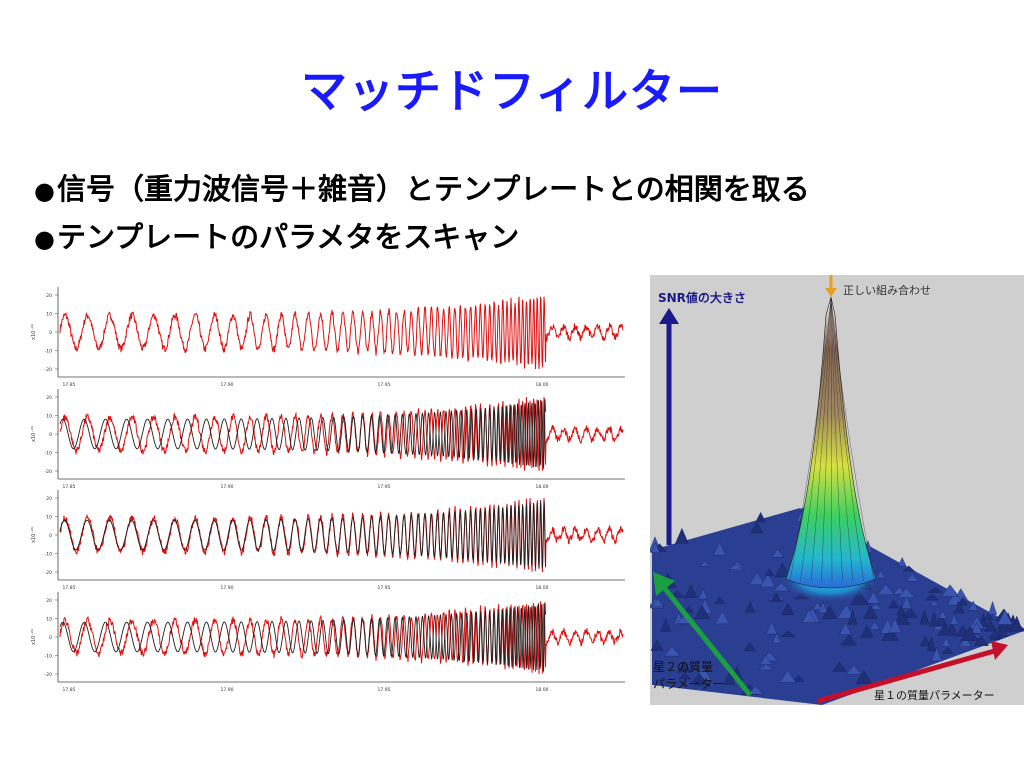  Describe the element at coordinates (328, 439) in the screenshot. I see `waveform-panel-2: 20 10 0 -10 -20 x10⁻²¹ 17.85 17.90 17.95 18.00` at that location.